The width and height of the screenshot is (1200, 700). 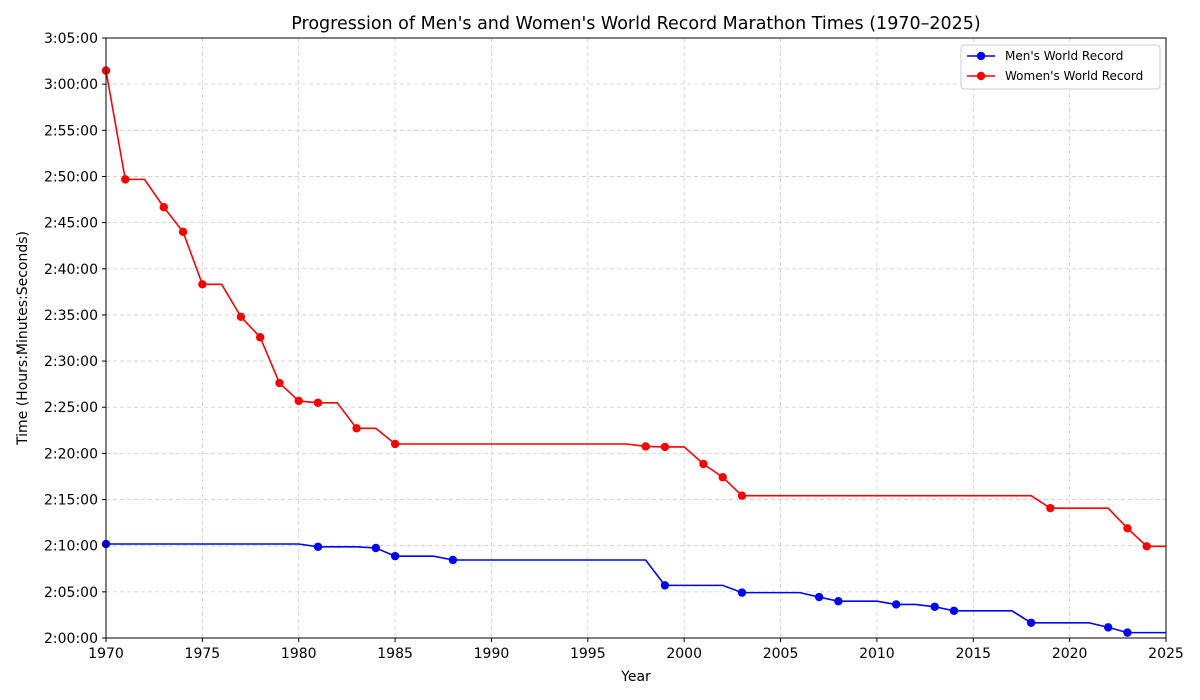 I want to click on x-tick-label: 2025, so click(x=1166, y=654).